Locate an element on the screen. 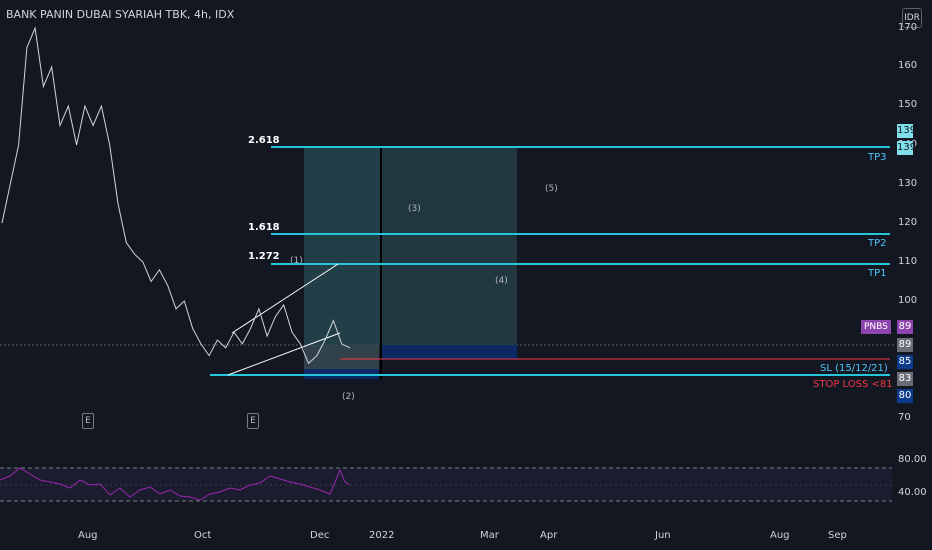  wave-label-3: (3) is located at coordinates (414, 209).